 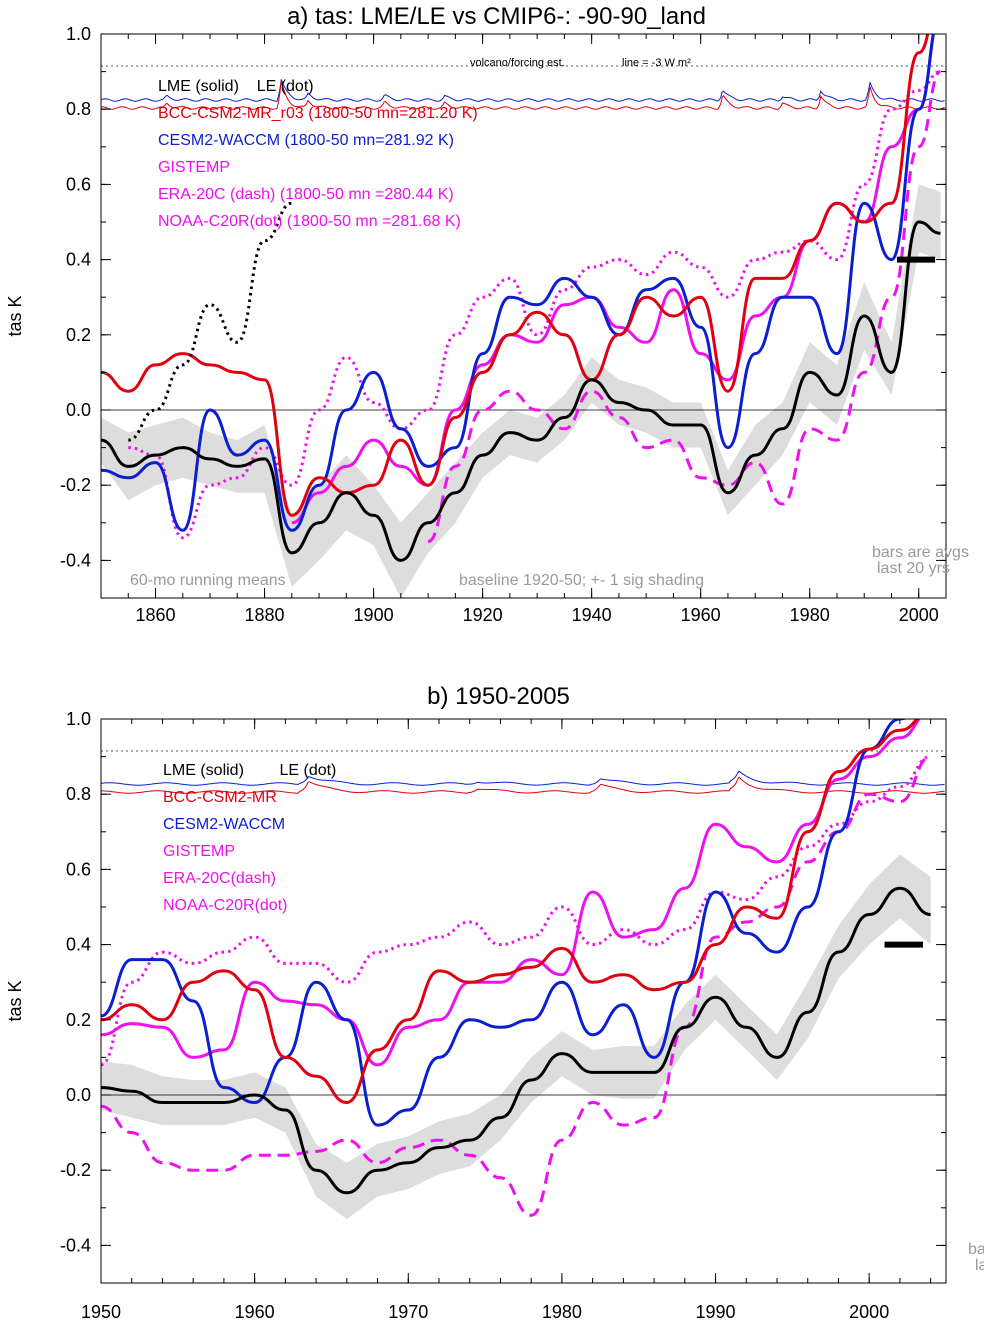 What do you see at coordinates (306, 194) in the screenshot?
I see `legend-entry: ERA-20C (dash) (1800-50 mn =280.44 K)` at bounding box center [306, 194].